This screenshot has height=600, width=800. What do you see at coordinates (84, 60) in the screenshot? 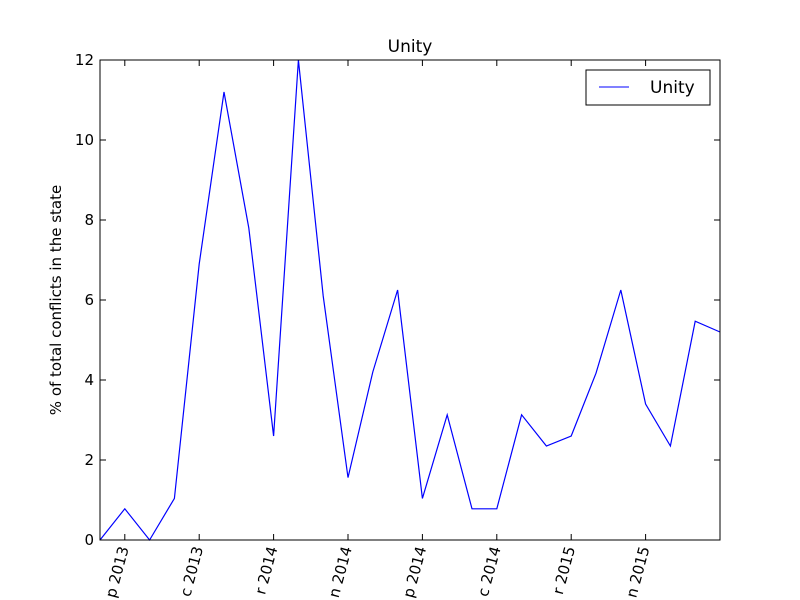
I see `y-tick-label: 12` at bounding box center [84, 60].